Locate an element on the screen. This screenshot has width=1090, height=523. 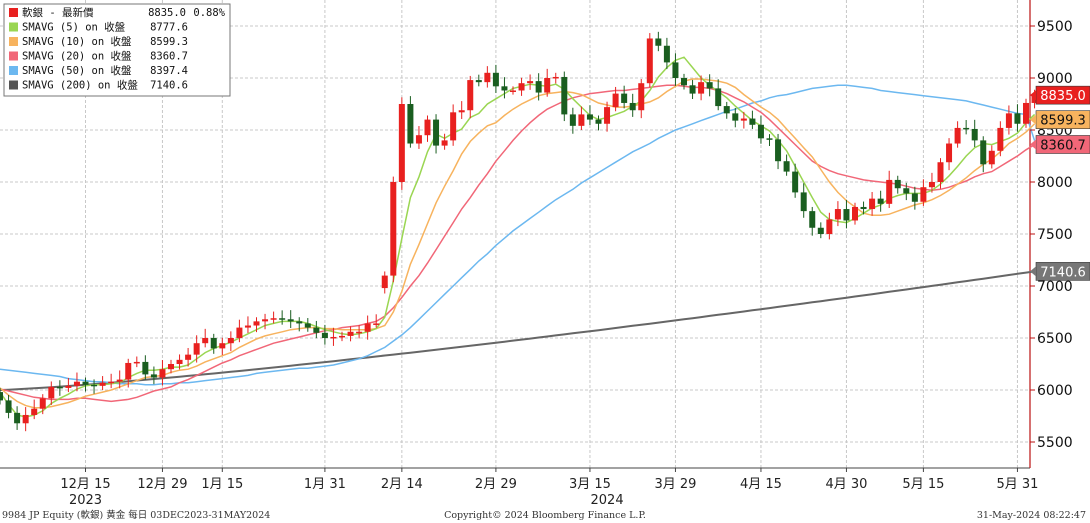
x-tick-label: 5月 15 is located at coordinates (923, 484).